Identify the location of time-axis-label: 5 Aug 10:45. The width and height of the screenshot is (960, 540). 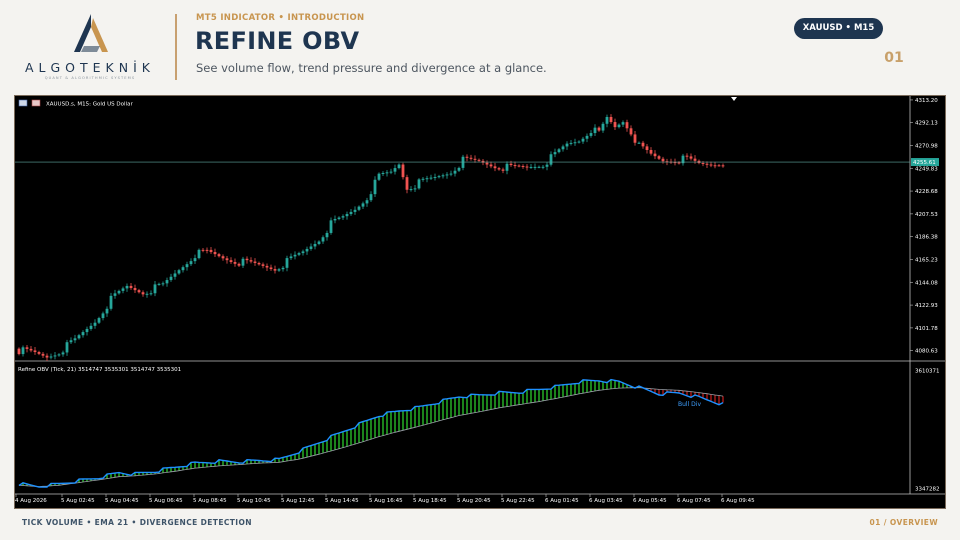
(254, 501).